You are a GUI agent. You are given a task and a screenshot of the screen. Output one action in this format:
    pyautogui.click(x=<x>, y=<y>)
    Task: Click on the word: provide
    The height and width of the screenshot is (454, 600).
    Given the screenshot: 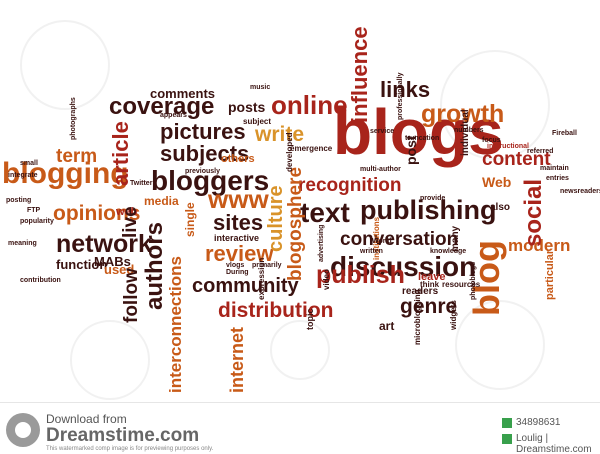 What is the action you would take?
    pyautogui.click(x=433, y=198)
    